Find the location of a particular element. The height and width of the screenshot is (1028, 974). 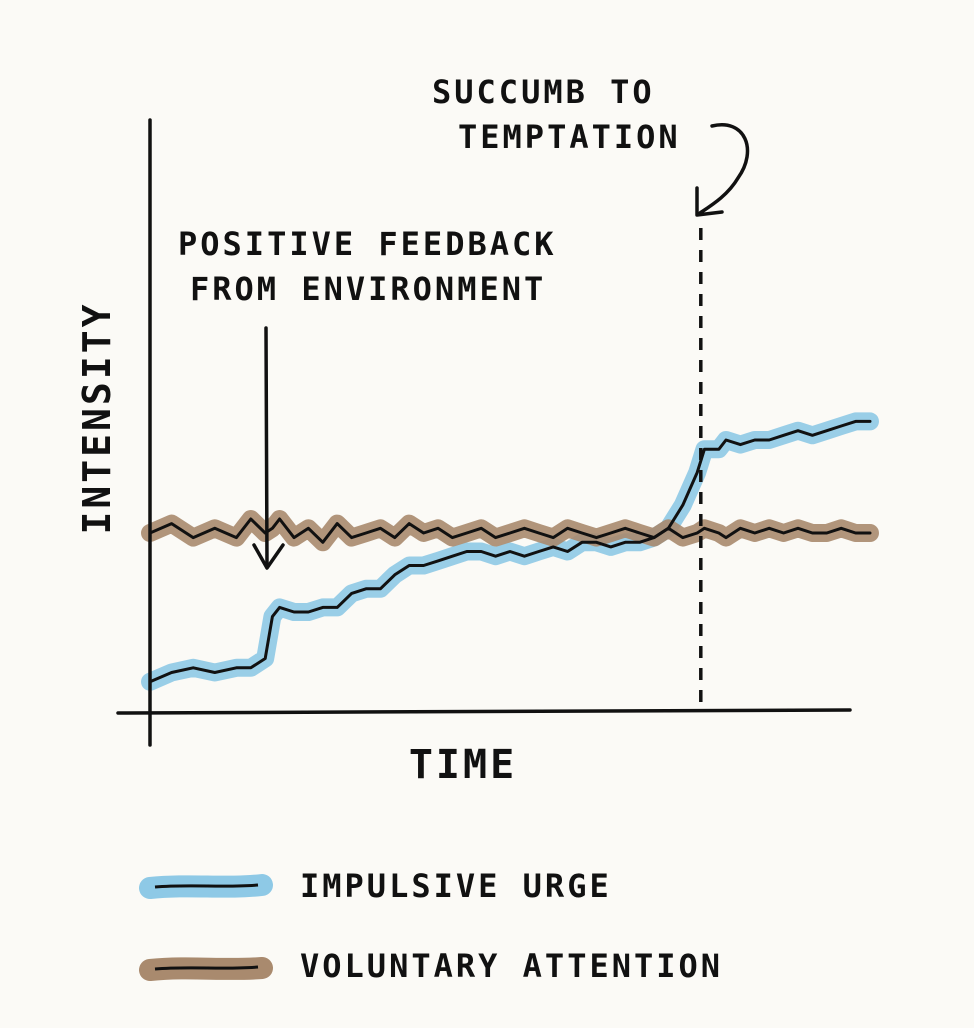

annotation-positive-feedback-line1: POSITIVE FEEDBACK is located at coordinates (367, 244).